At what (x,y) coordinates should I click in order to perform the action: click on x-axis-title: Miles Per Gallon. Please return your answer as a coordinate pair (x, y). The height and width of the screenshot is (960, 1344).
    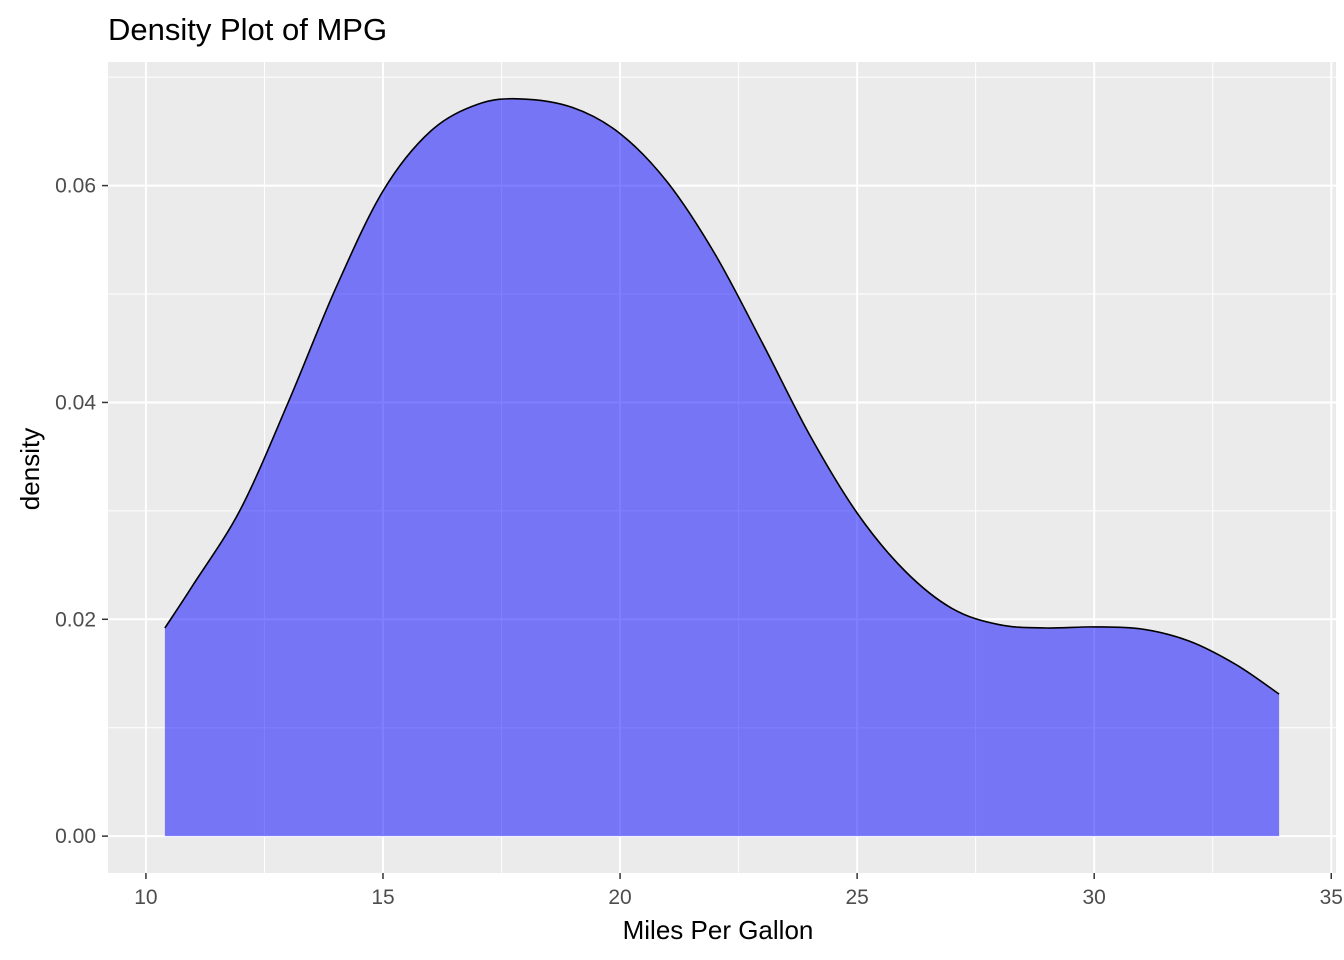
    Looking at the image, I should click on (718, 930).